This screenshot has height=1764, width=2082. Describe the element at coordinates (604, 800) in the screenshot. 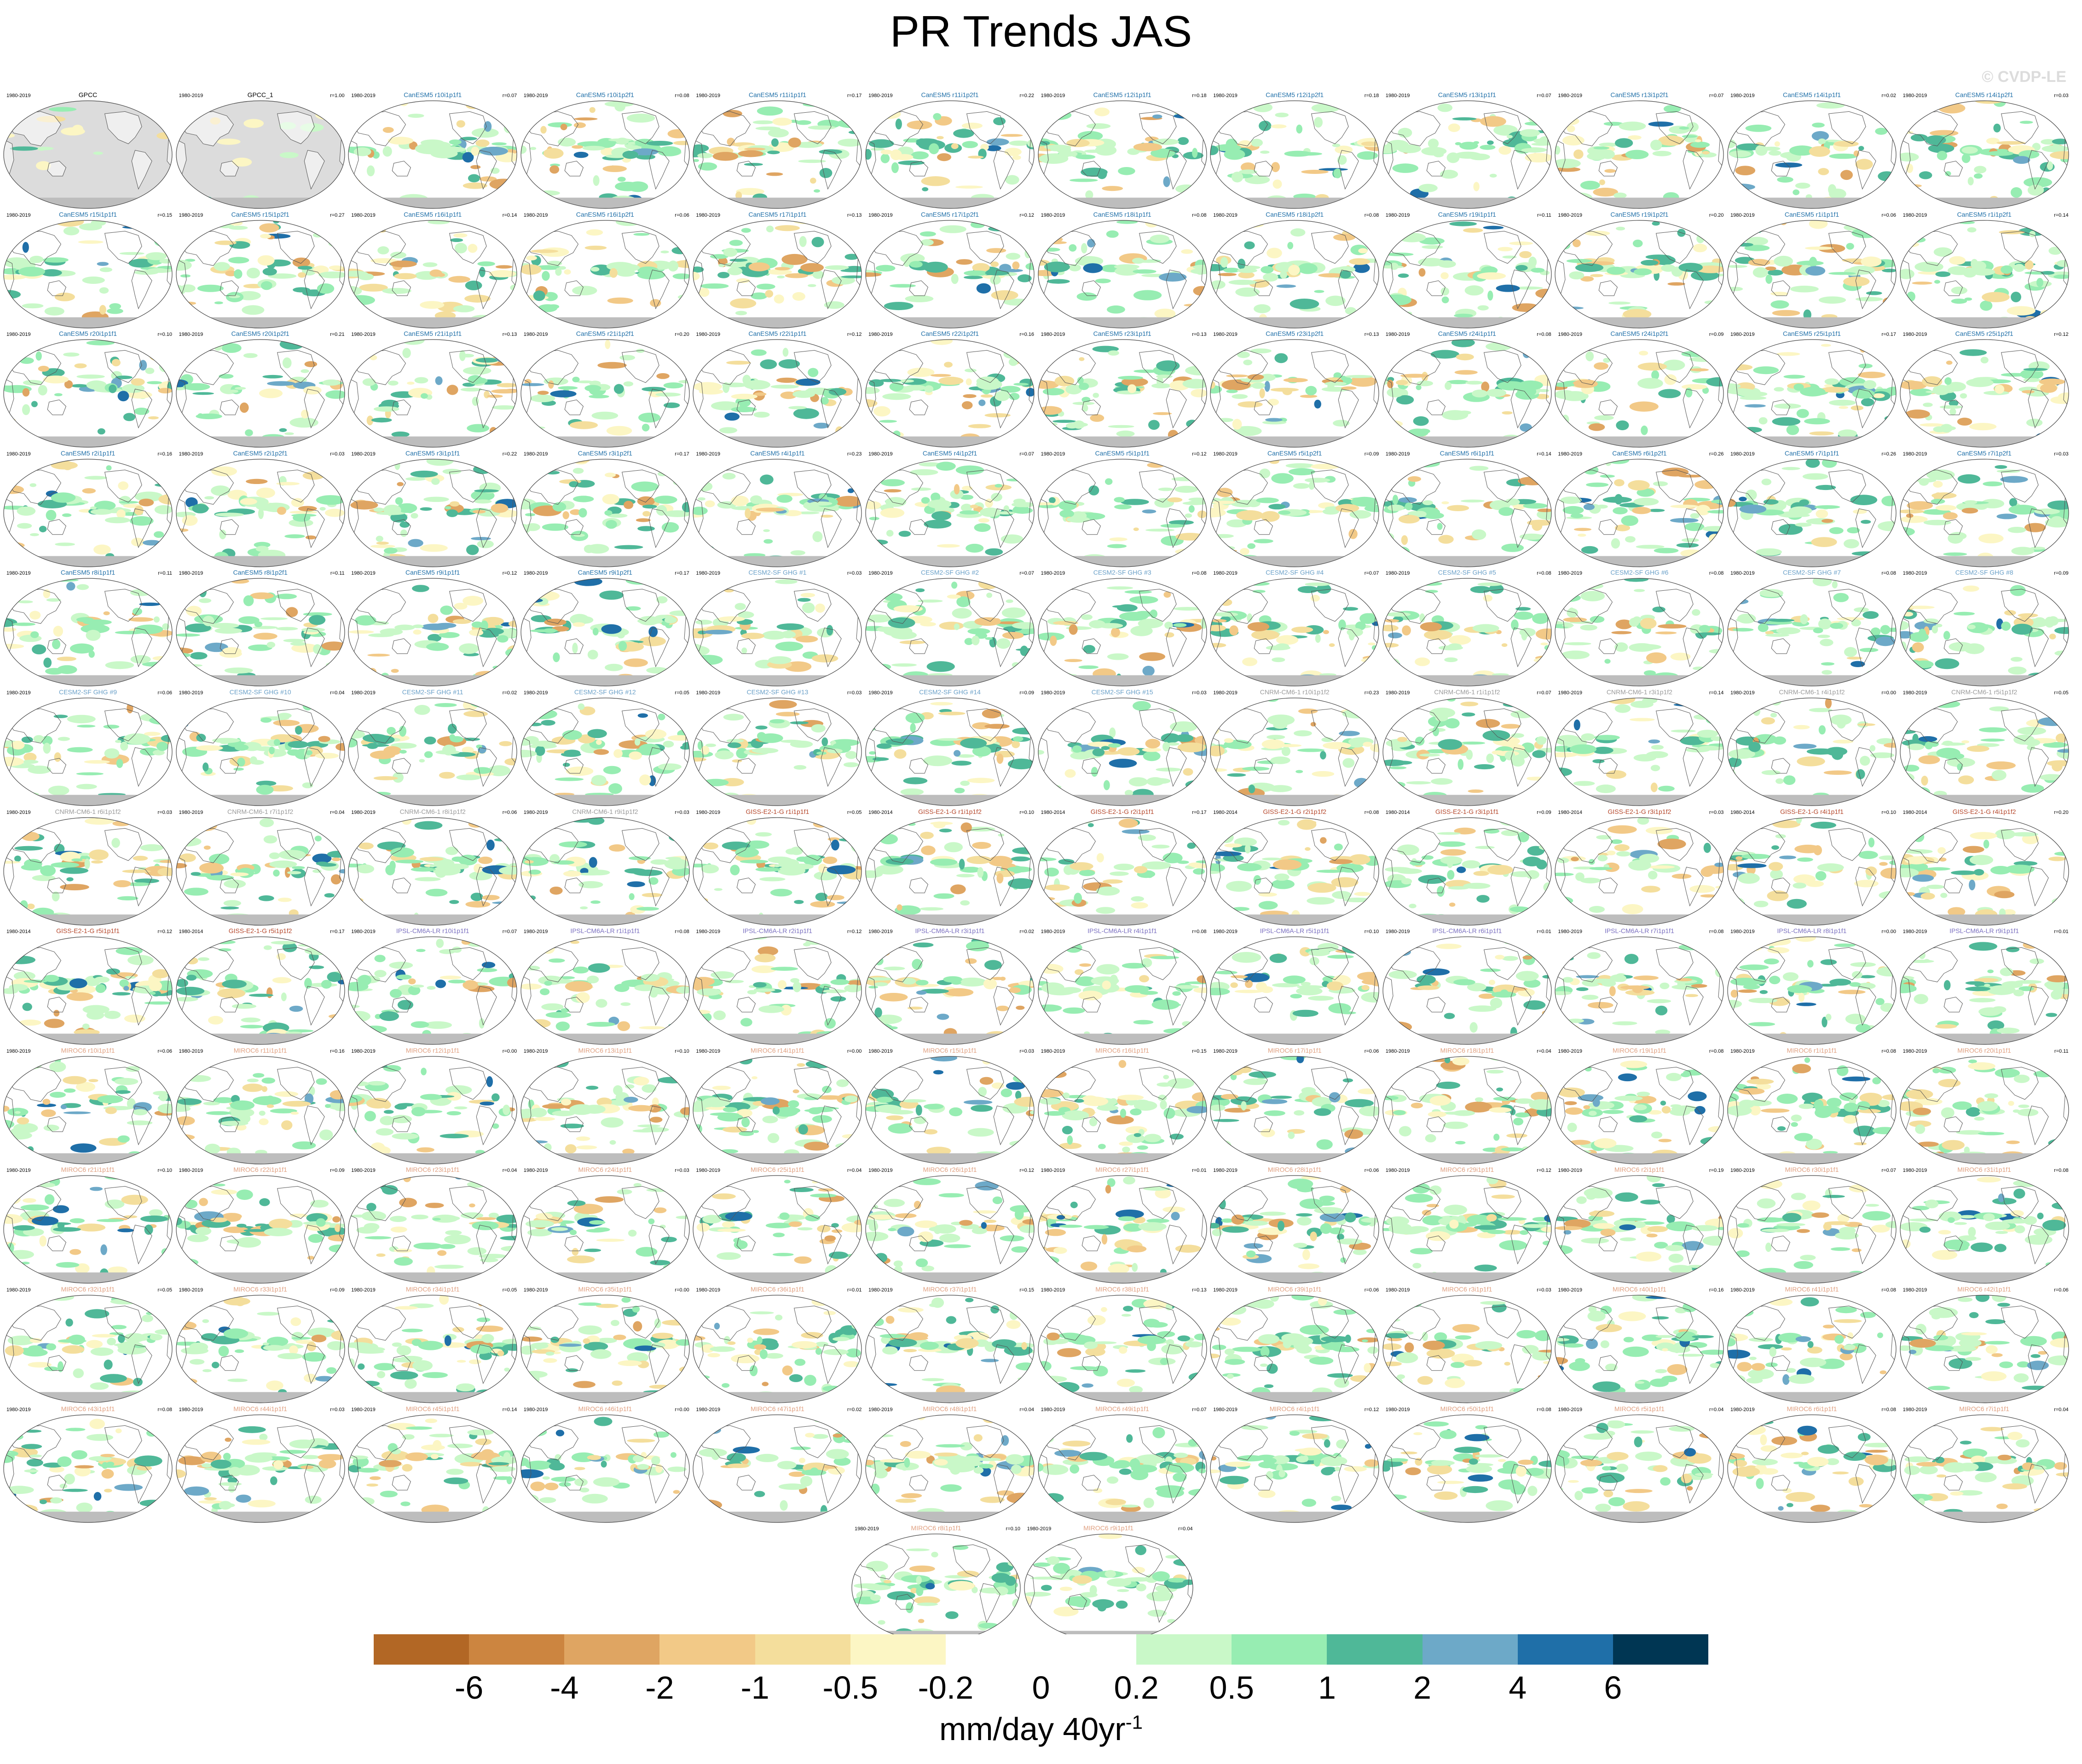

I see `masked-region` at that location.